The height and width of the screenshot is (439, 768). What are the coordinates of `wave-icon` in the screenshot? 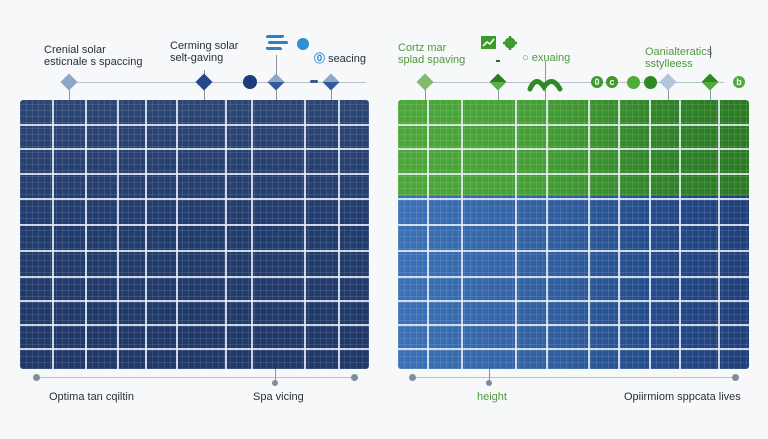 It's located at (545, 82).